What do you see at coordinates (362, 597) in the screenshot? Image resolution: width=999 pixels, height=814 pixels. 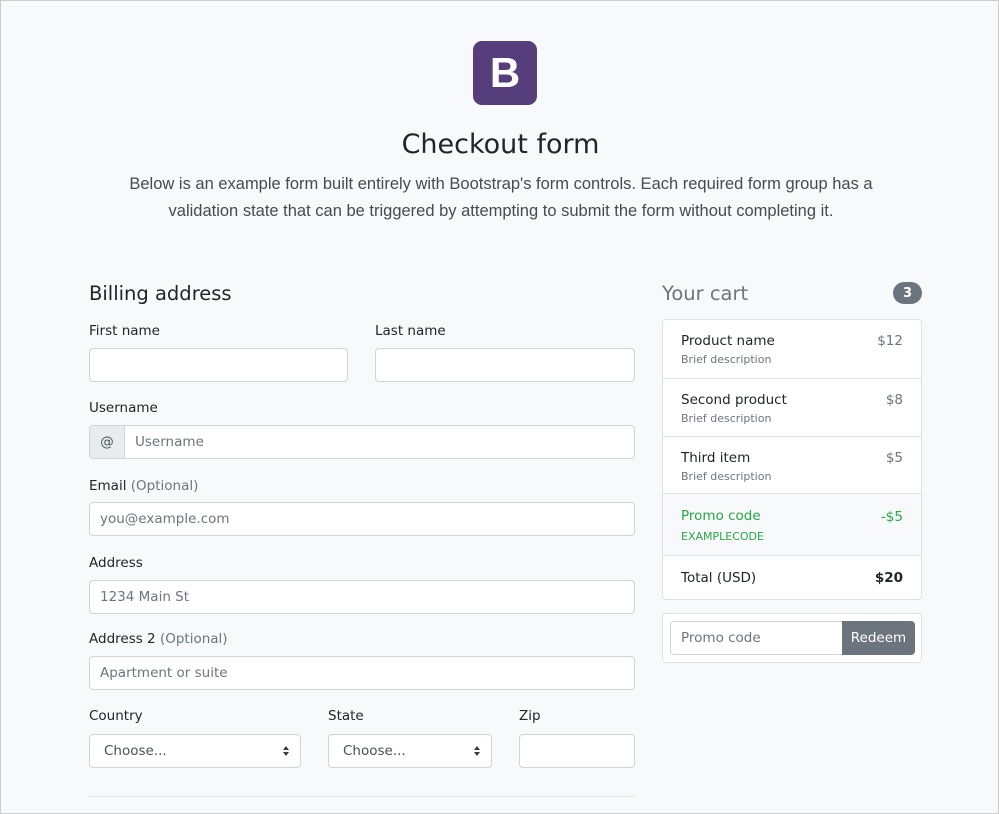 I see `address-input: 1234 Main St` at bounding box center [362, 597].